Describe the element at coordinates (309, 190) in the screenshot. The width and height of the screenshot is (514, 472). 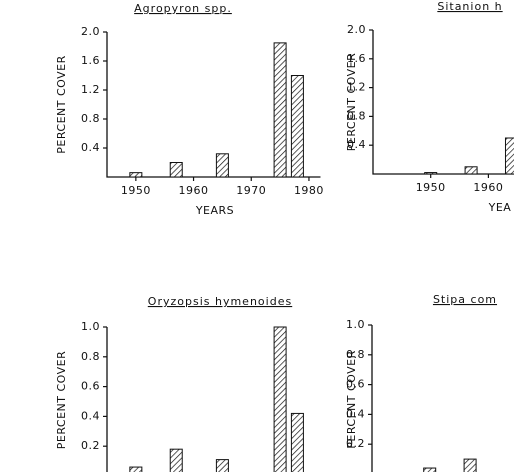
I see `x-tick-label: 1980` at that location.